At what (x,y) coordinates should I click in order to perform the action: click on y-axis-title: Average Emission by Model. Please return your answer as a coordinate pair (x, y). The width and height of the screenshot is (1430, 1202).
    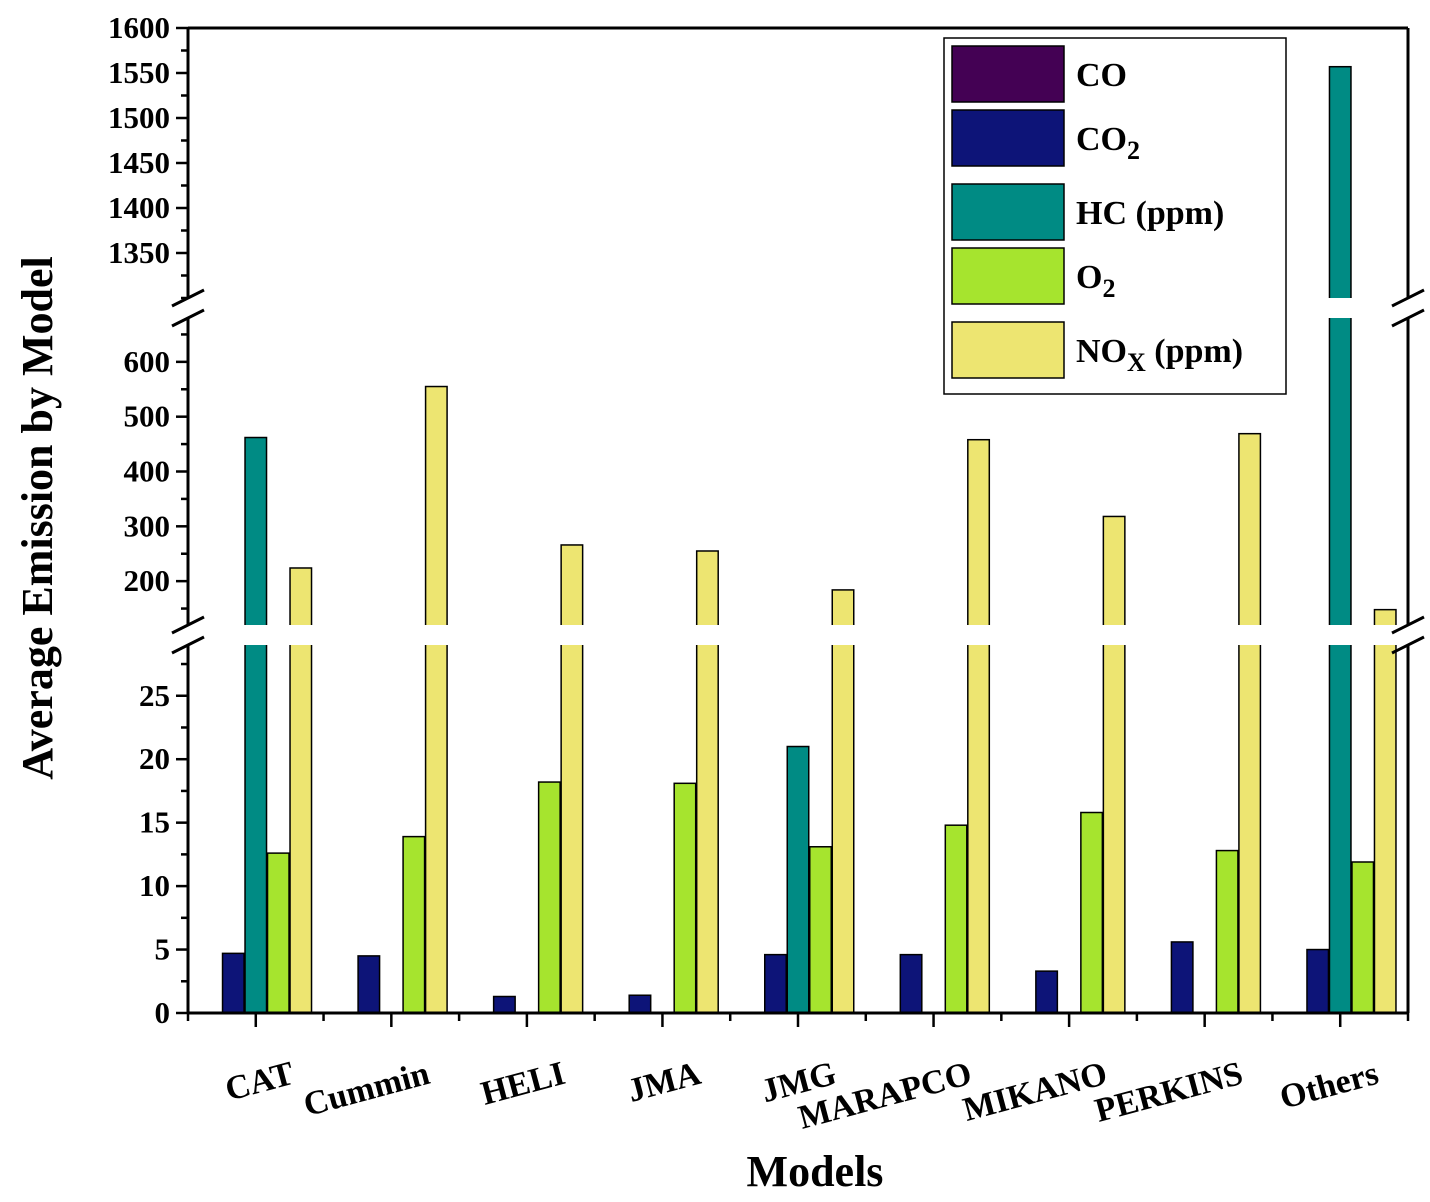
    Looking at the image, I should click on (37, 518).